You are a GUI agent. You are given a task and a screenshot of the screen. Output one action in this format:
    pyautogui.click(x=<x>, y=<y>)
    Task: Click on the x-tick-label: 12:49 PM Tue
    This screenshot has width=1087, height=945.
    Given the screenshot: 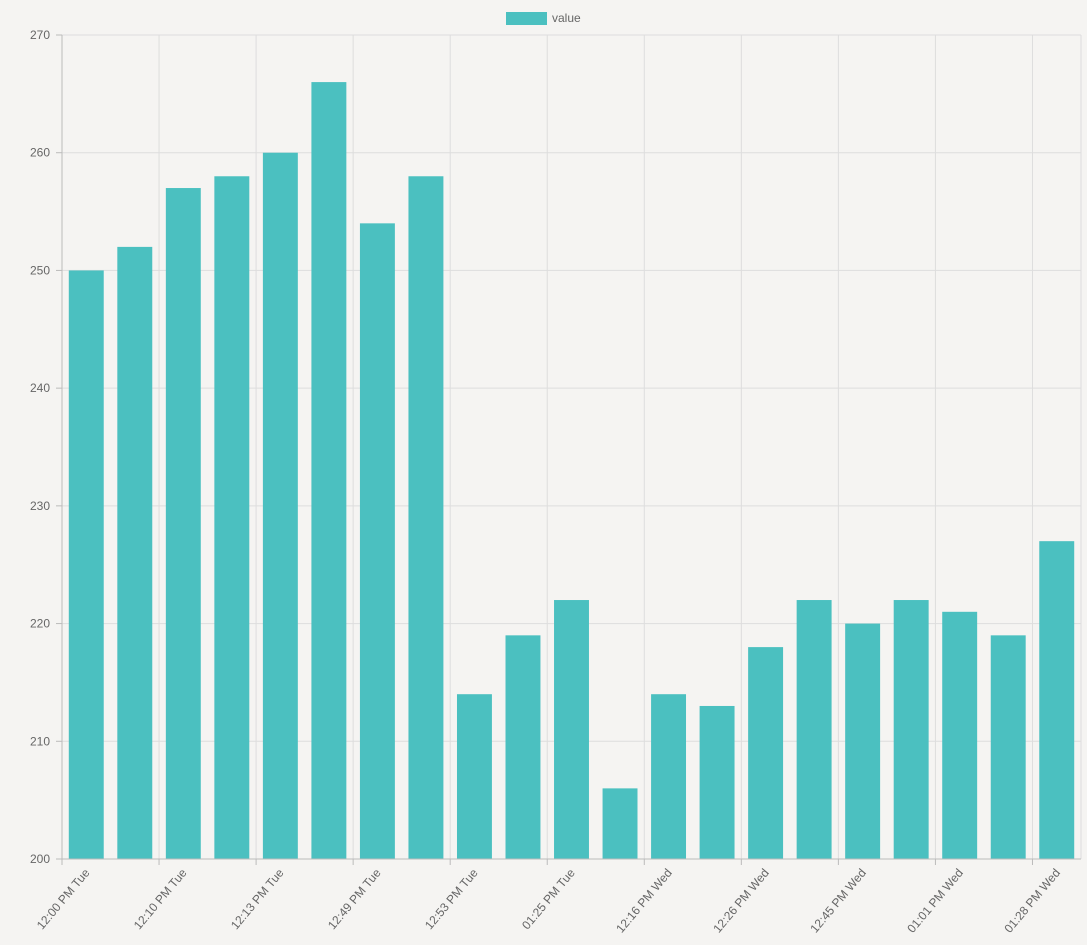 What is the action you would take?
    pyautogui.click(x=354, y=899)
    